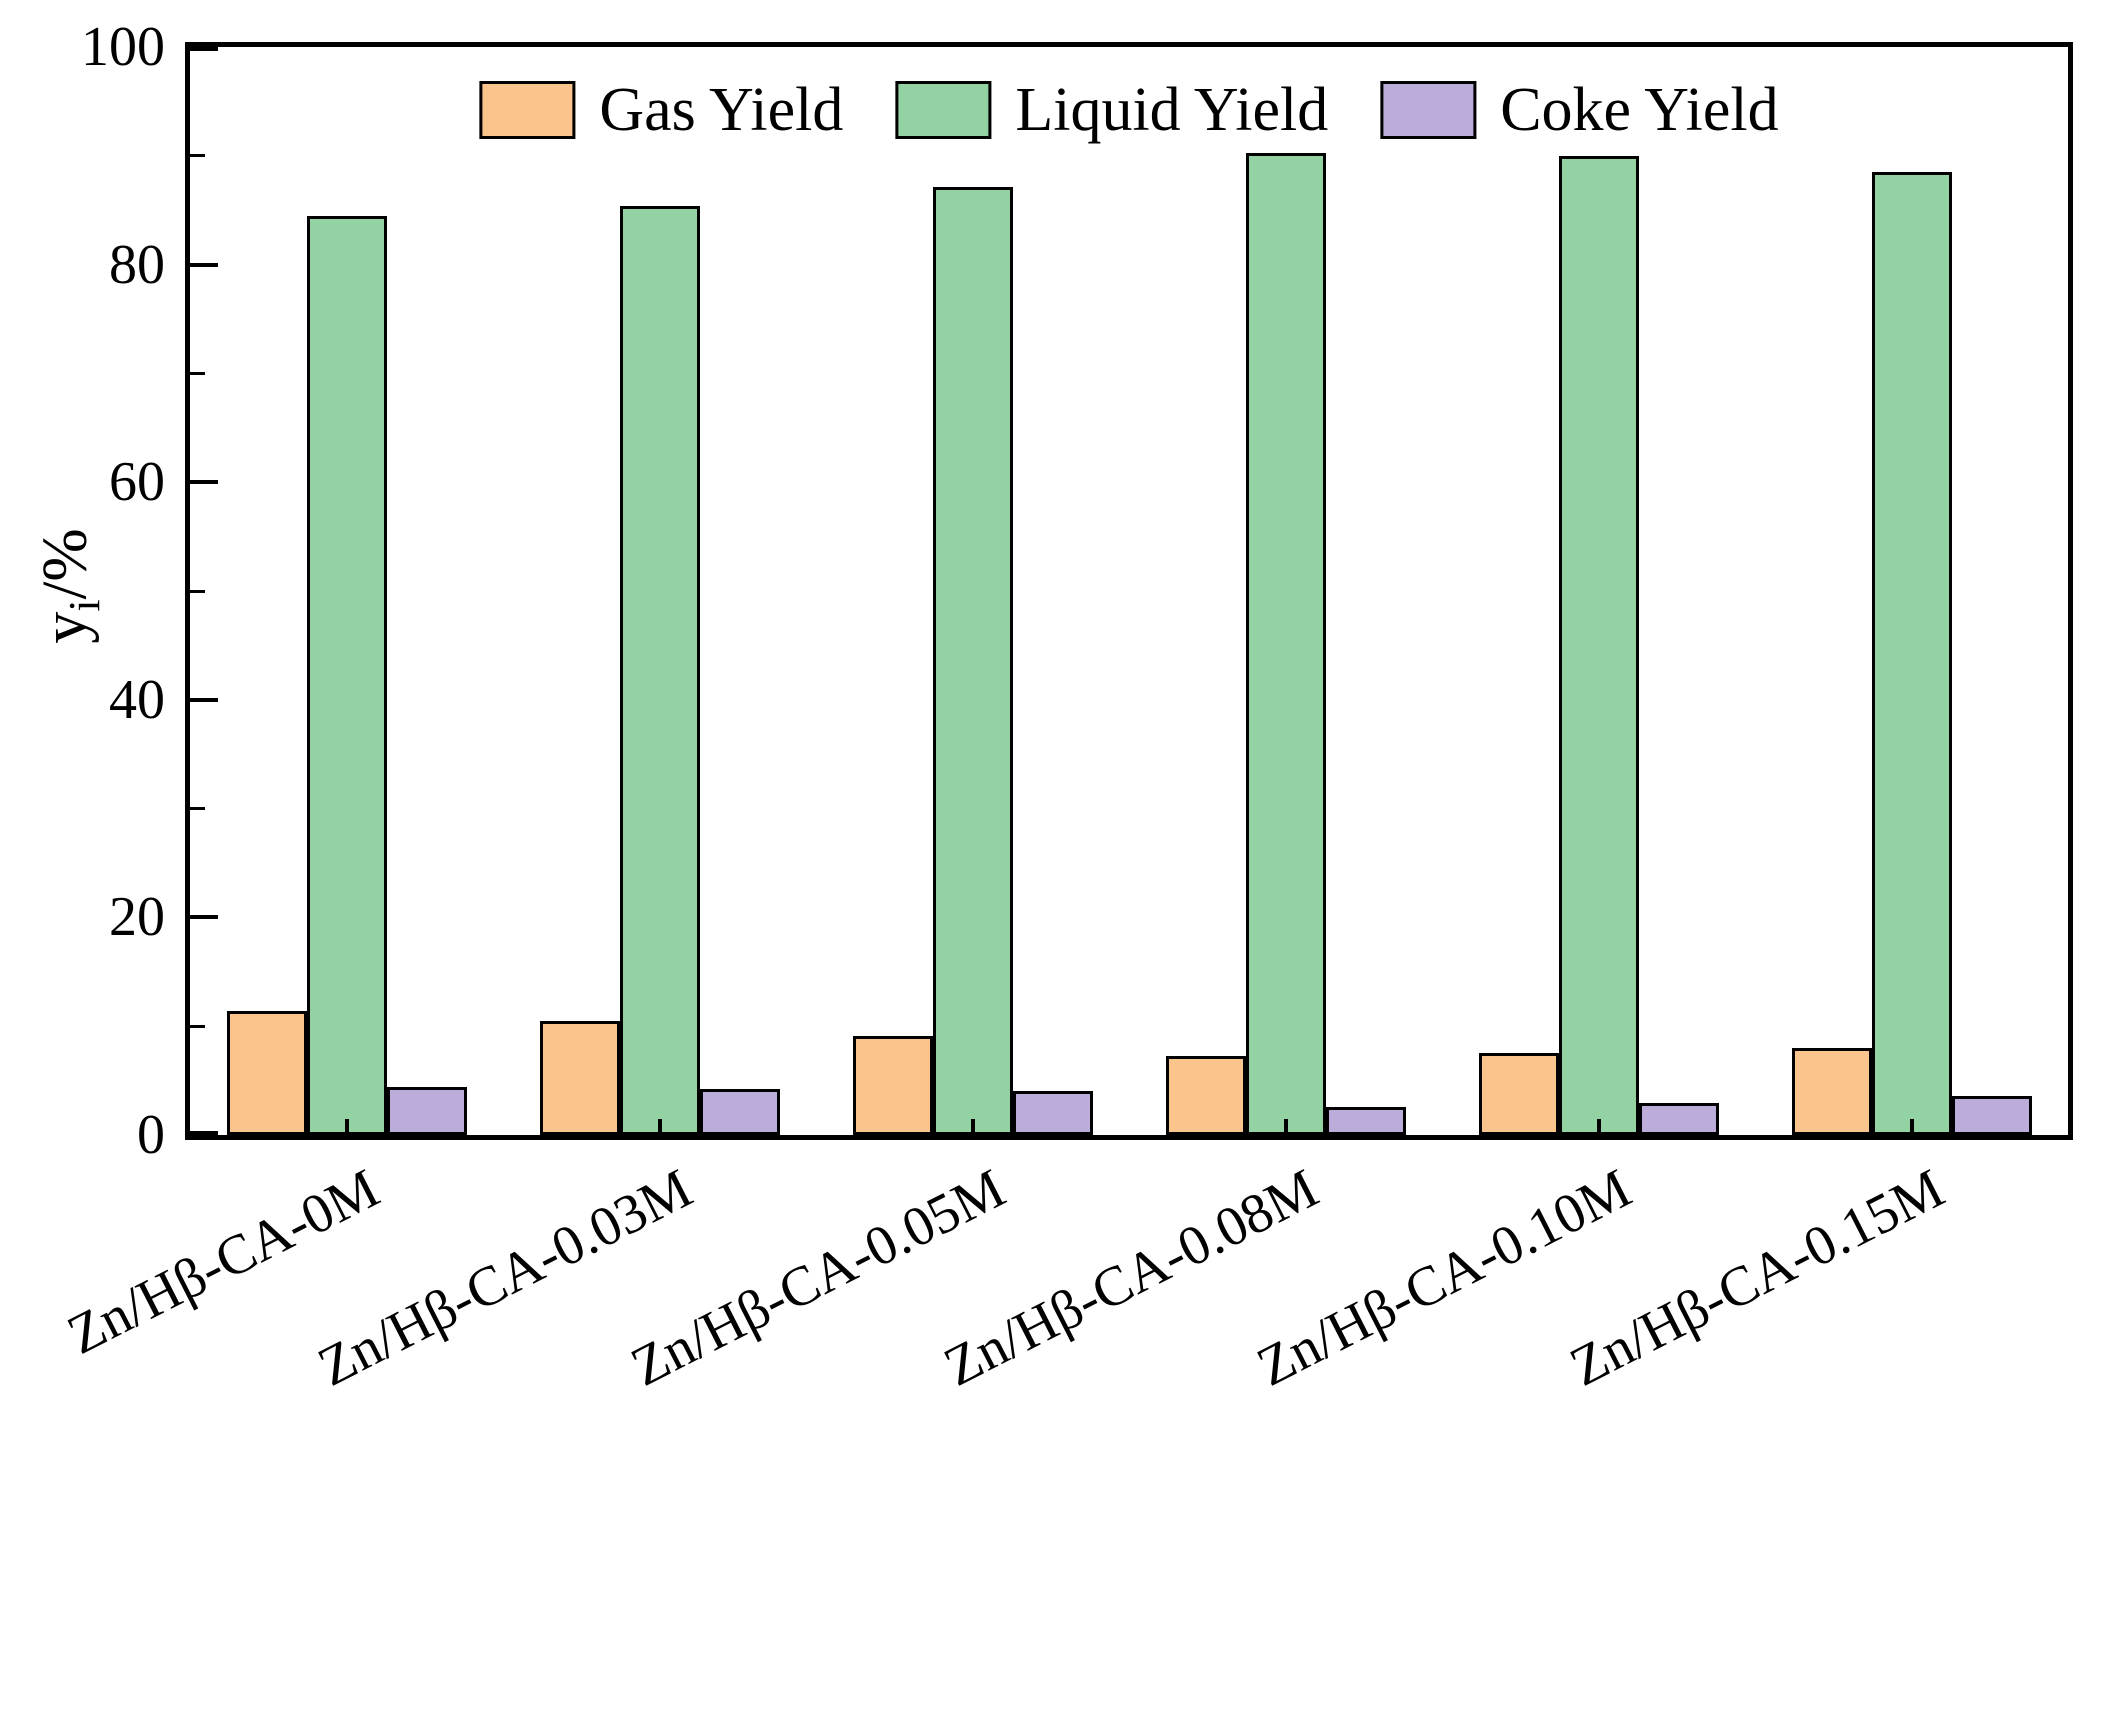  I want to click on y-axis-tick-label: 100, so click(123, 47).